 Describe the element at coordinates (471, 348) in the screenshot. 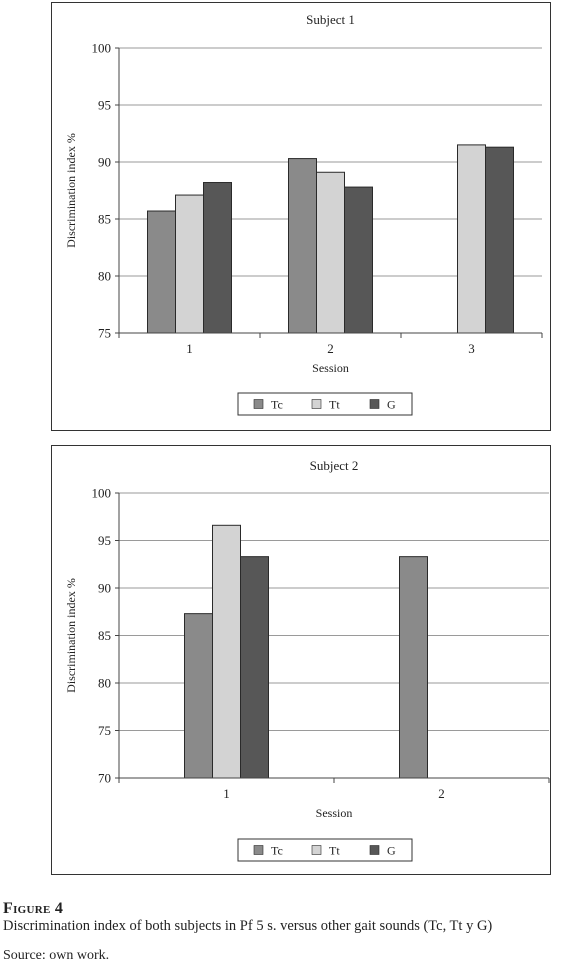

I see `x-tick-label: 3` at that location.